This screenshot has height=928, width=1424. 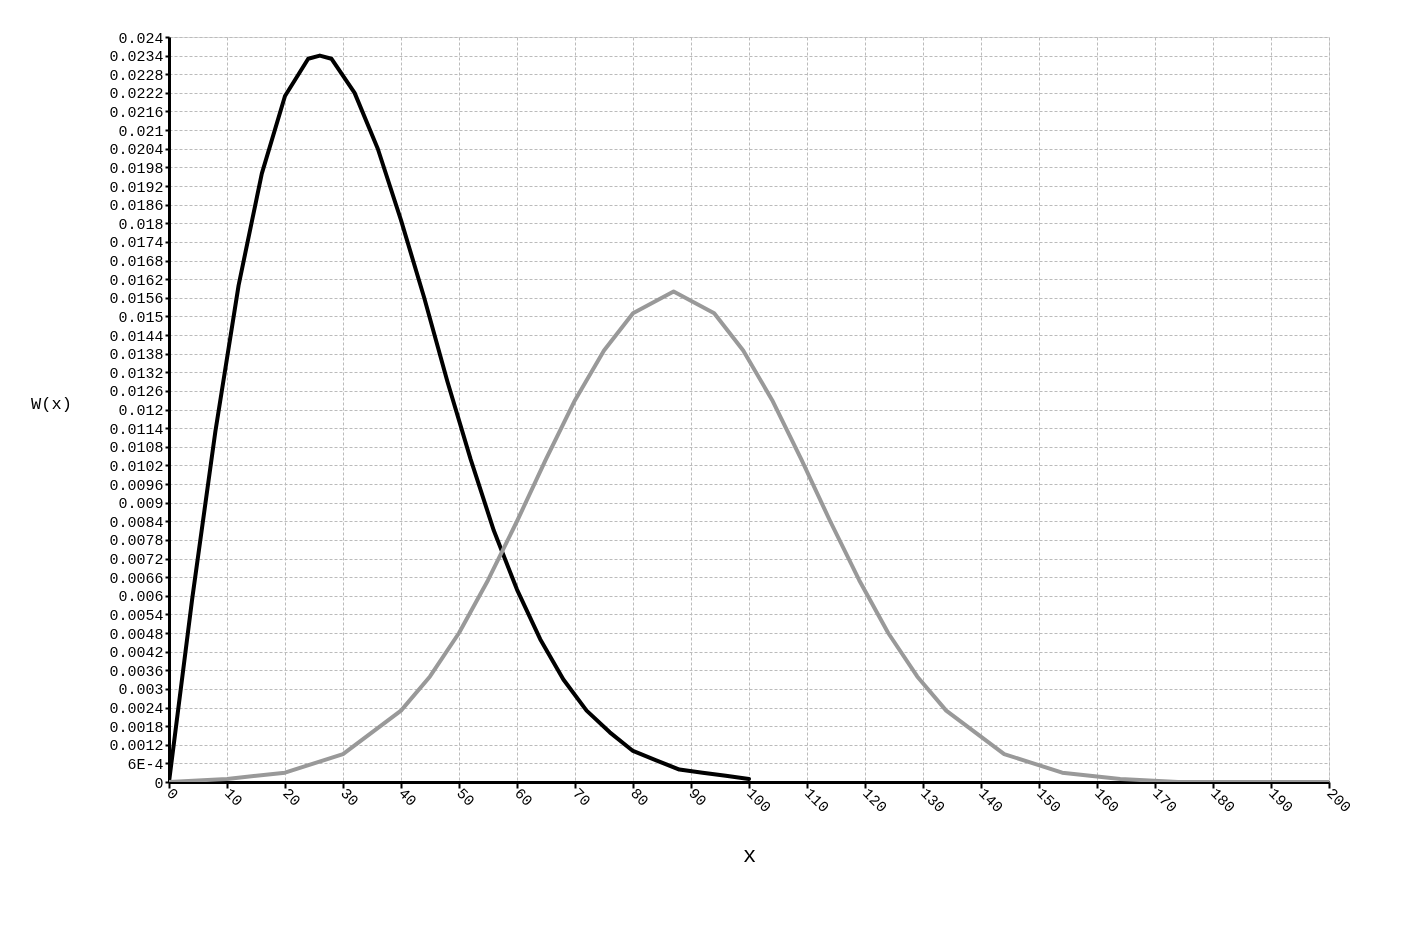 I want to click on x-tick-label: 190, so click(x=1280, y=801).